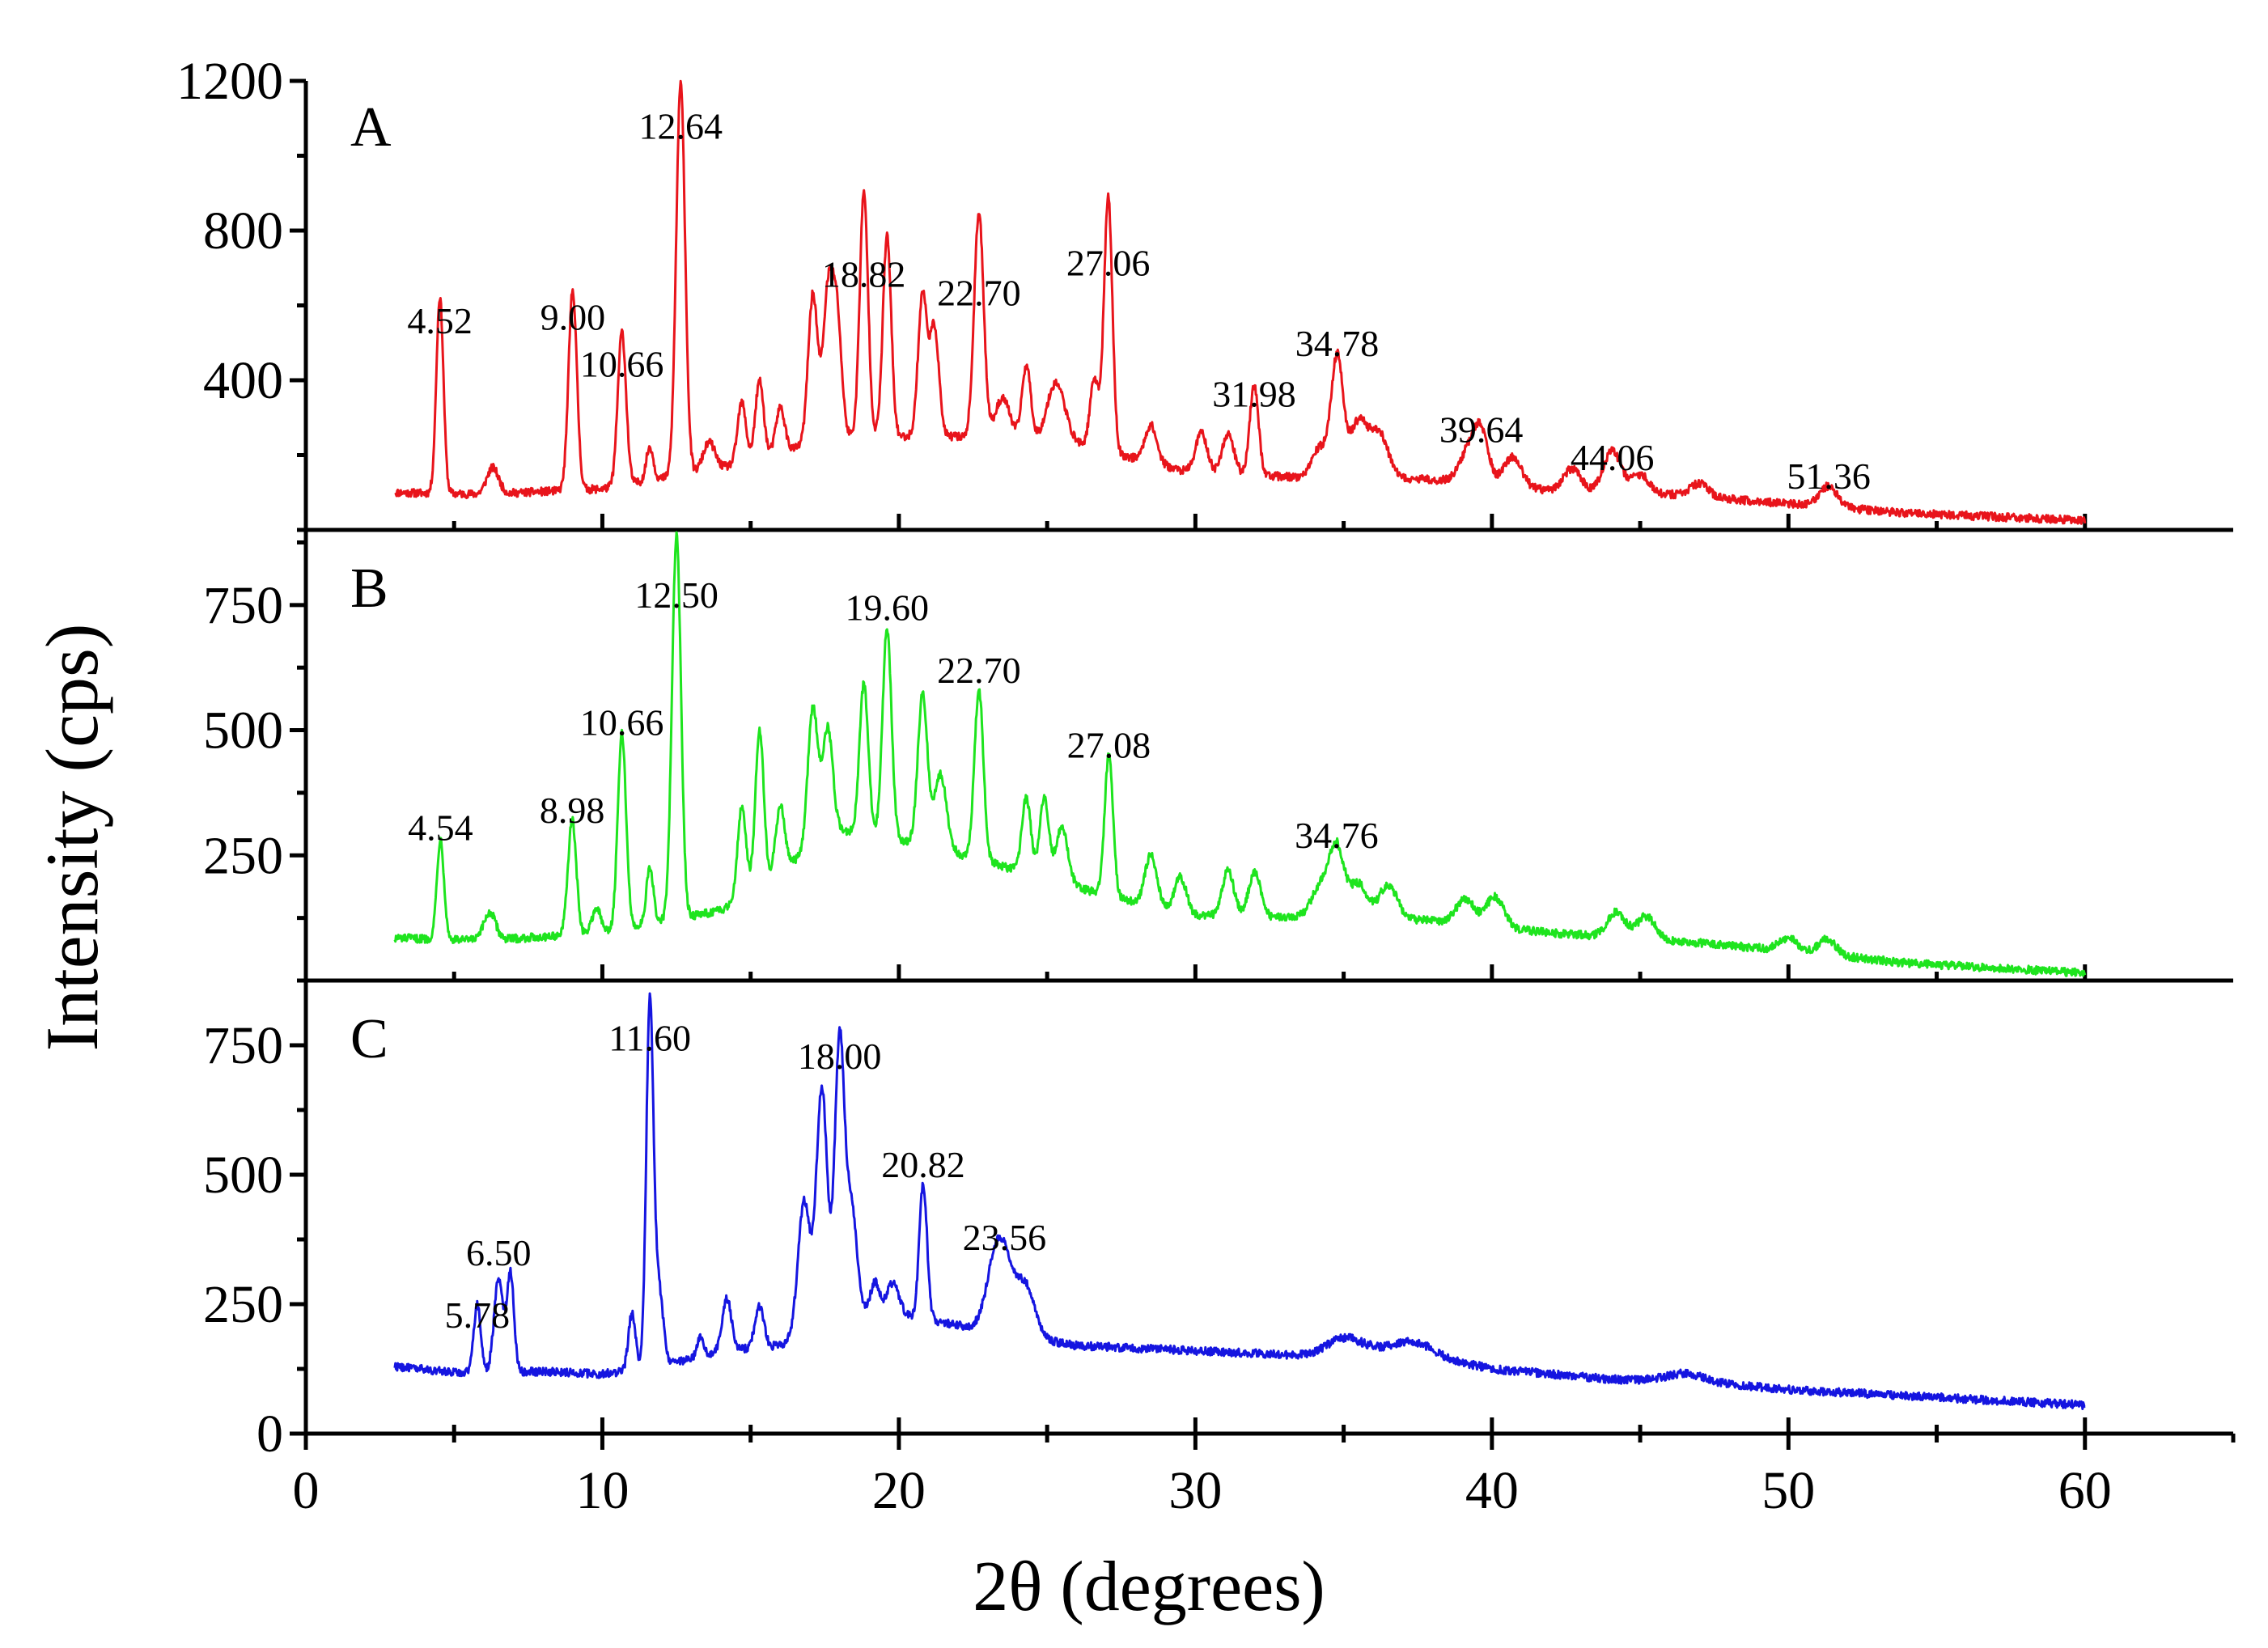 The image size is (2268, 1648). I want to click on y-tick-label: 1200, so click(229, 81).